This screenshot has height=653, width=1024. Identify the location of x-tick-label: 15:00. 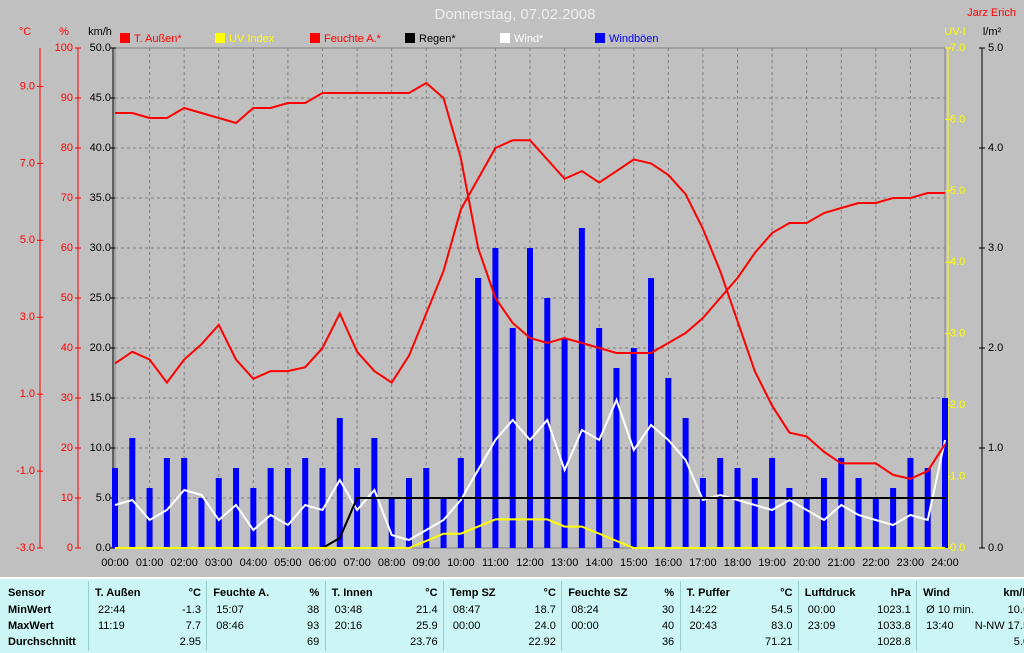
(634, 563).